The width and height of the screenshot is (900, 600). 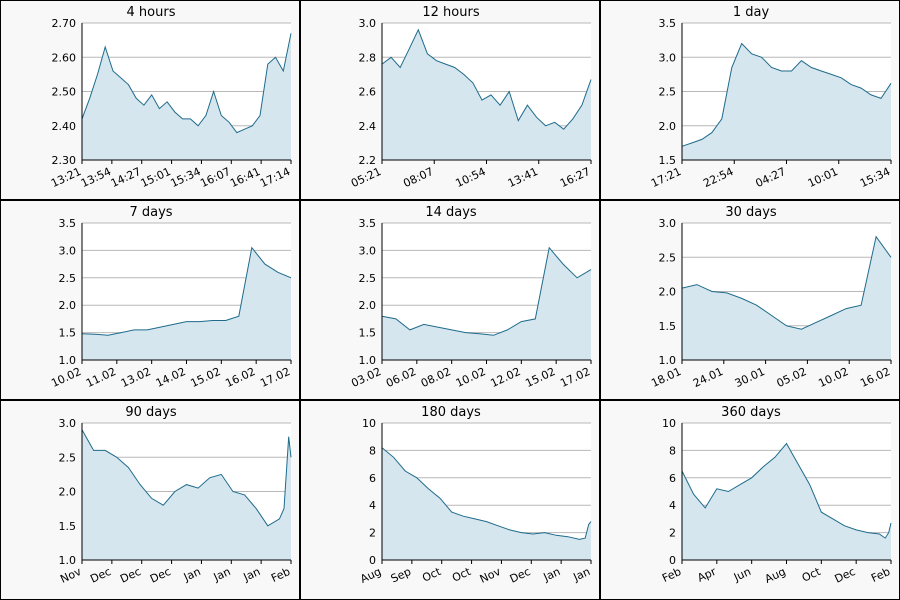 What do you see at coordinates (366, 377) in the screenshot?
I see `x-tick-label: 03.02` at bounding box center [366, 377].